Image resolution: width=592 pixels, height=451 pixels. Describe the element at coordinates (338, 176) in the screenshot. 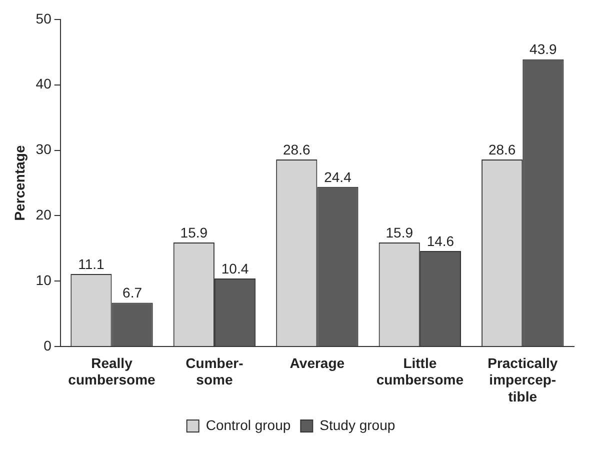

I see `data-label: 24.4` at that location.